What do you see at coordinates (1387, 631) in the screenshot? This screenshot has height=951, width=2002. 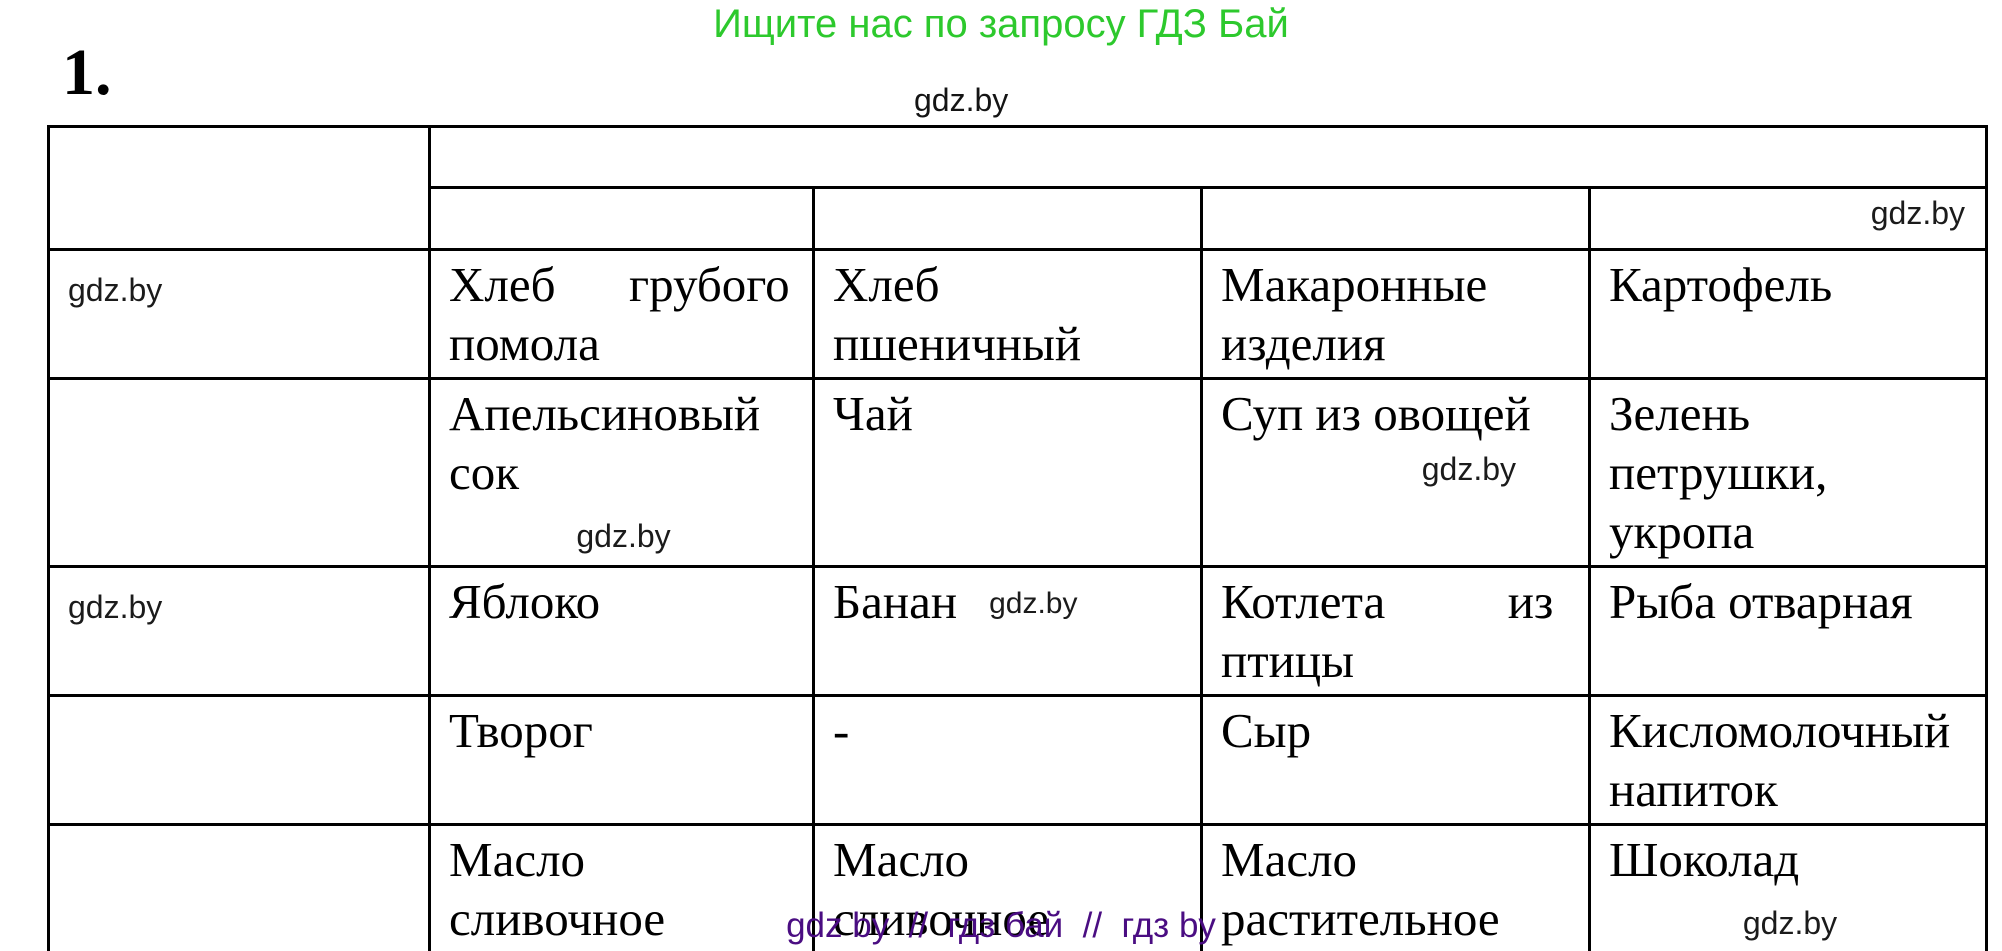 I see `cell-text: Котлета из птицы` at bounding box center [1387, 631].